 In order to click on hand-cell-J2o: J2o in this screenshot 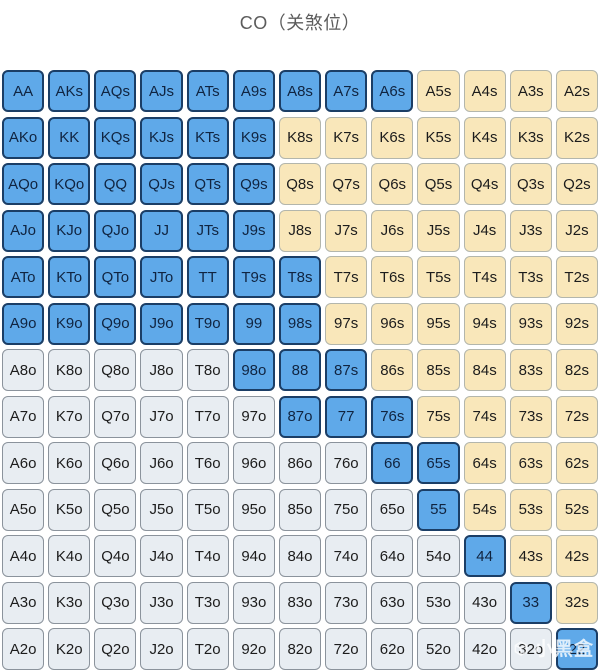, I will do `click(161, 649)`.